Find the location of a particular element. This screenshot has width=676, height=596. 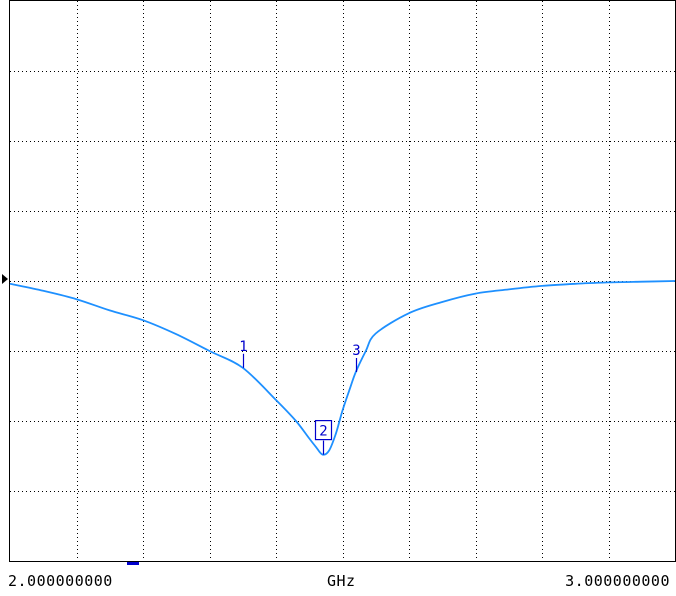

marker-label: 1 is located at coordinates (243, 347).